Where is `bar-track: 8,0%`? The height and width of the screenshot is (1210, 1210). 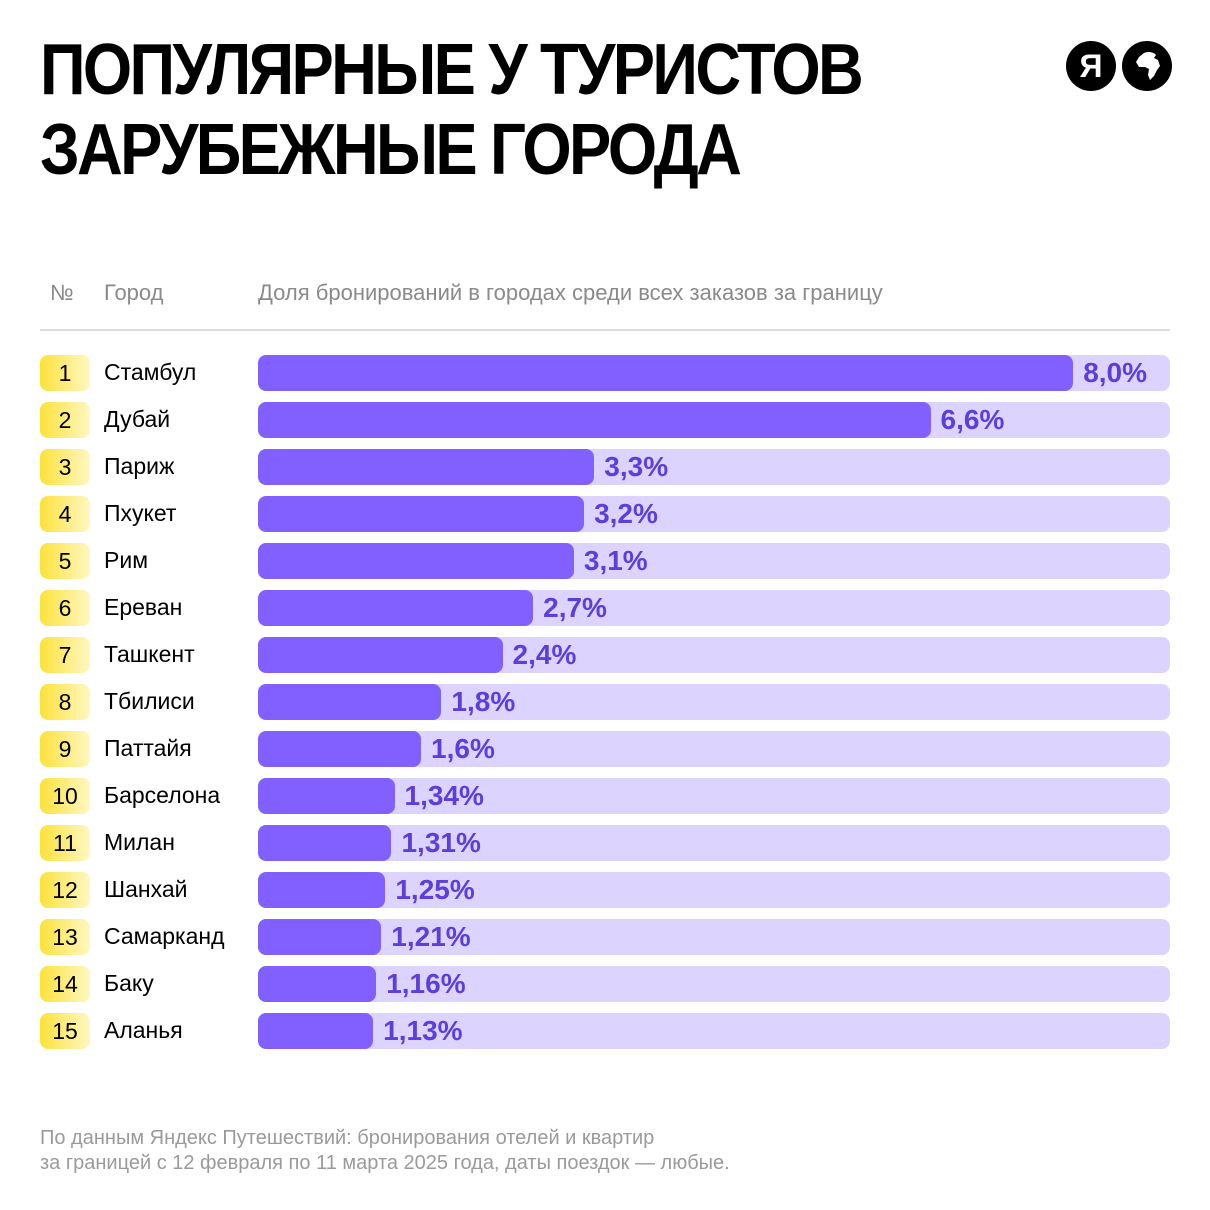
bar-track: 8,0% is located at coordinates (714, 373).